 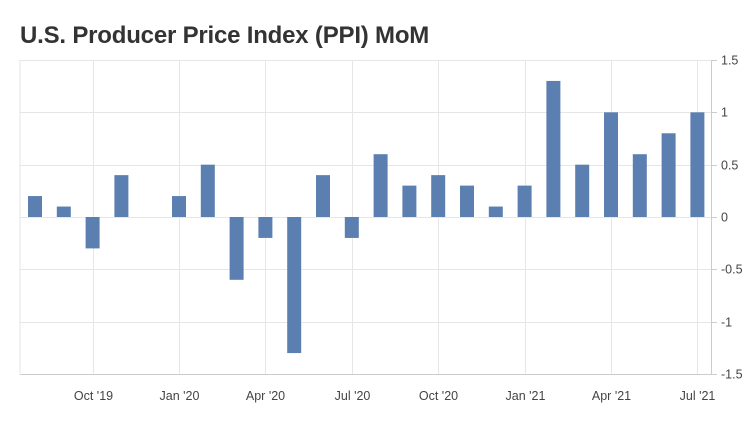 What do you see at coordinates (265, 396) in the screenshot?
I see `x-tick-label: Apr '20` at bounding box center [265, 396].